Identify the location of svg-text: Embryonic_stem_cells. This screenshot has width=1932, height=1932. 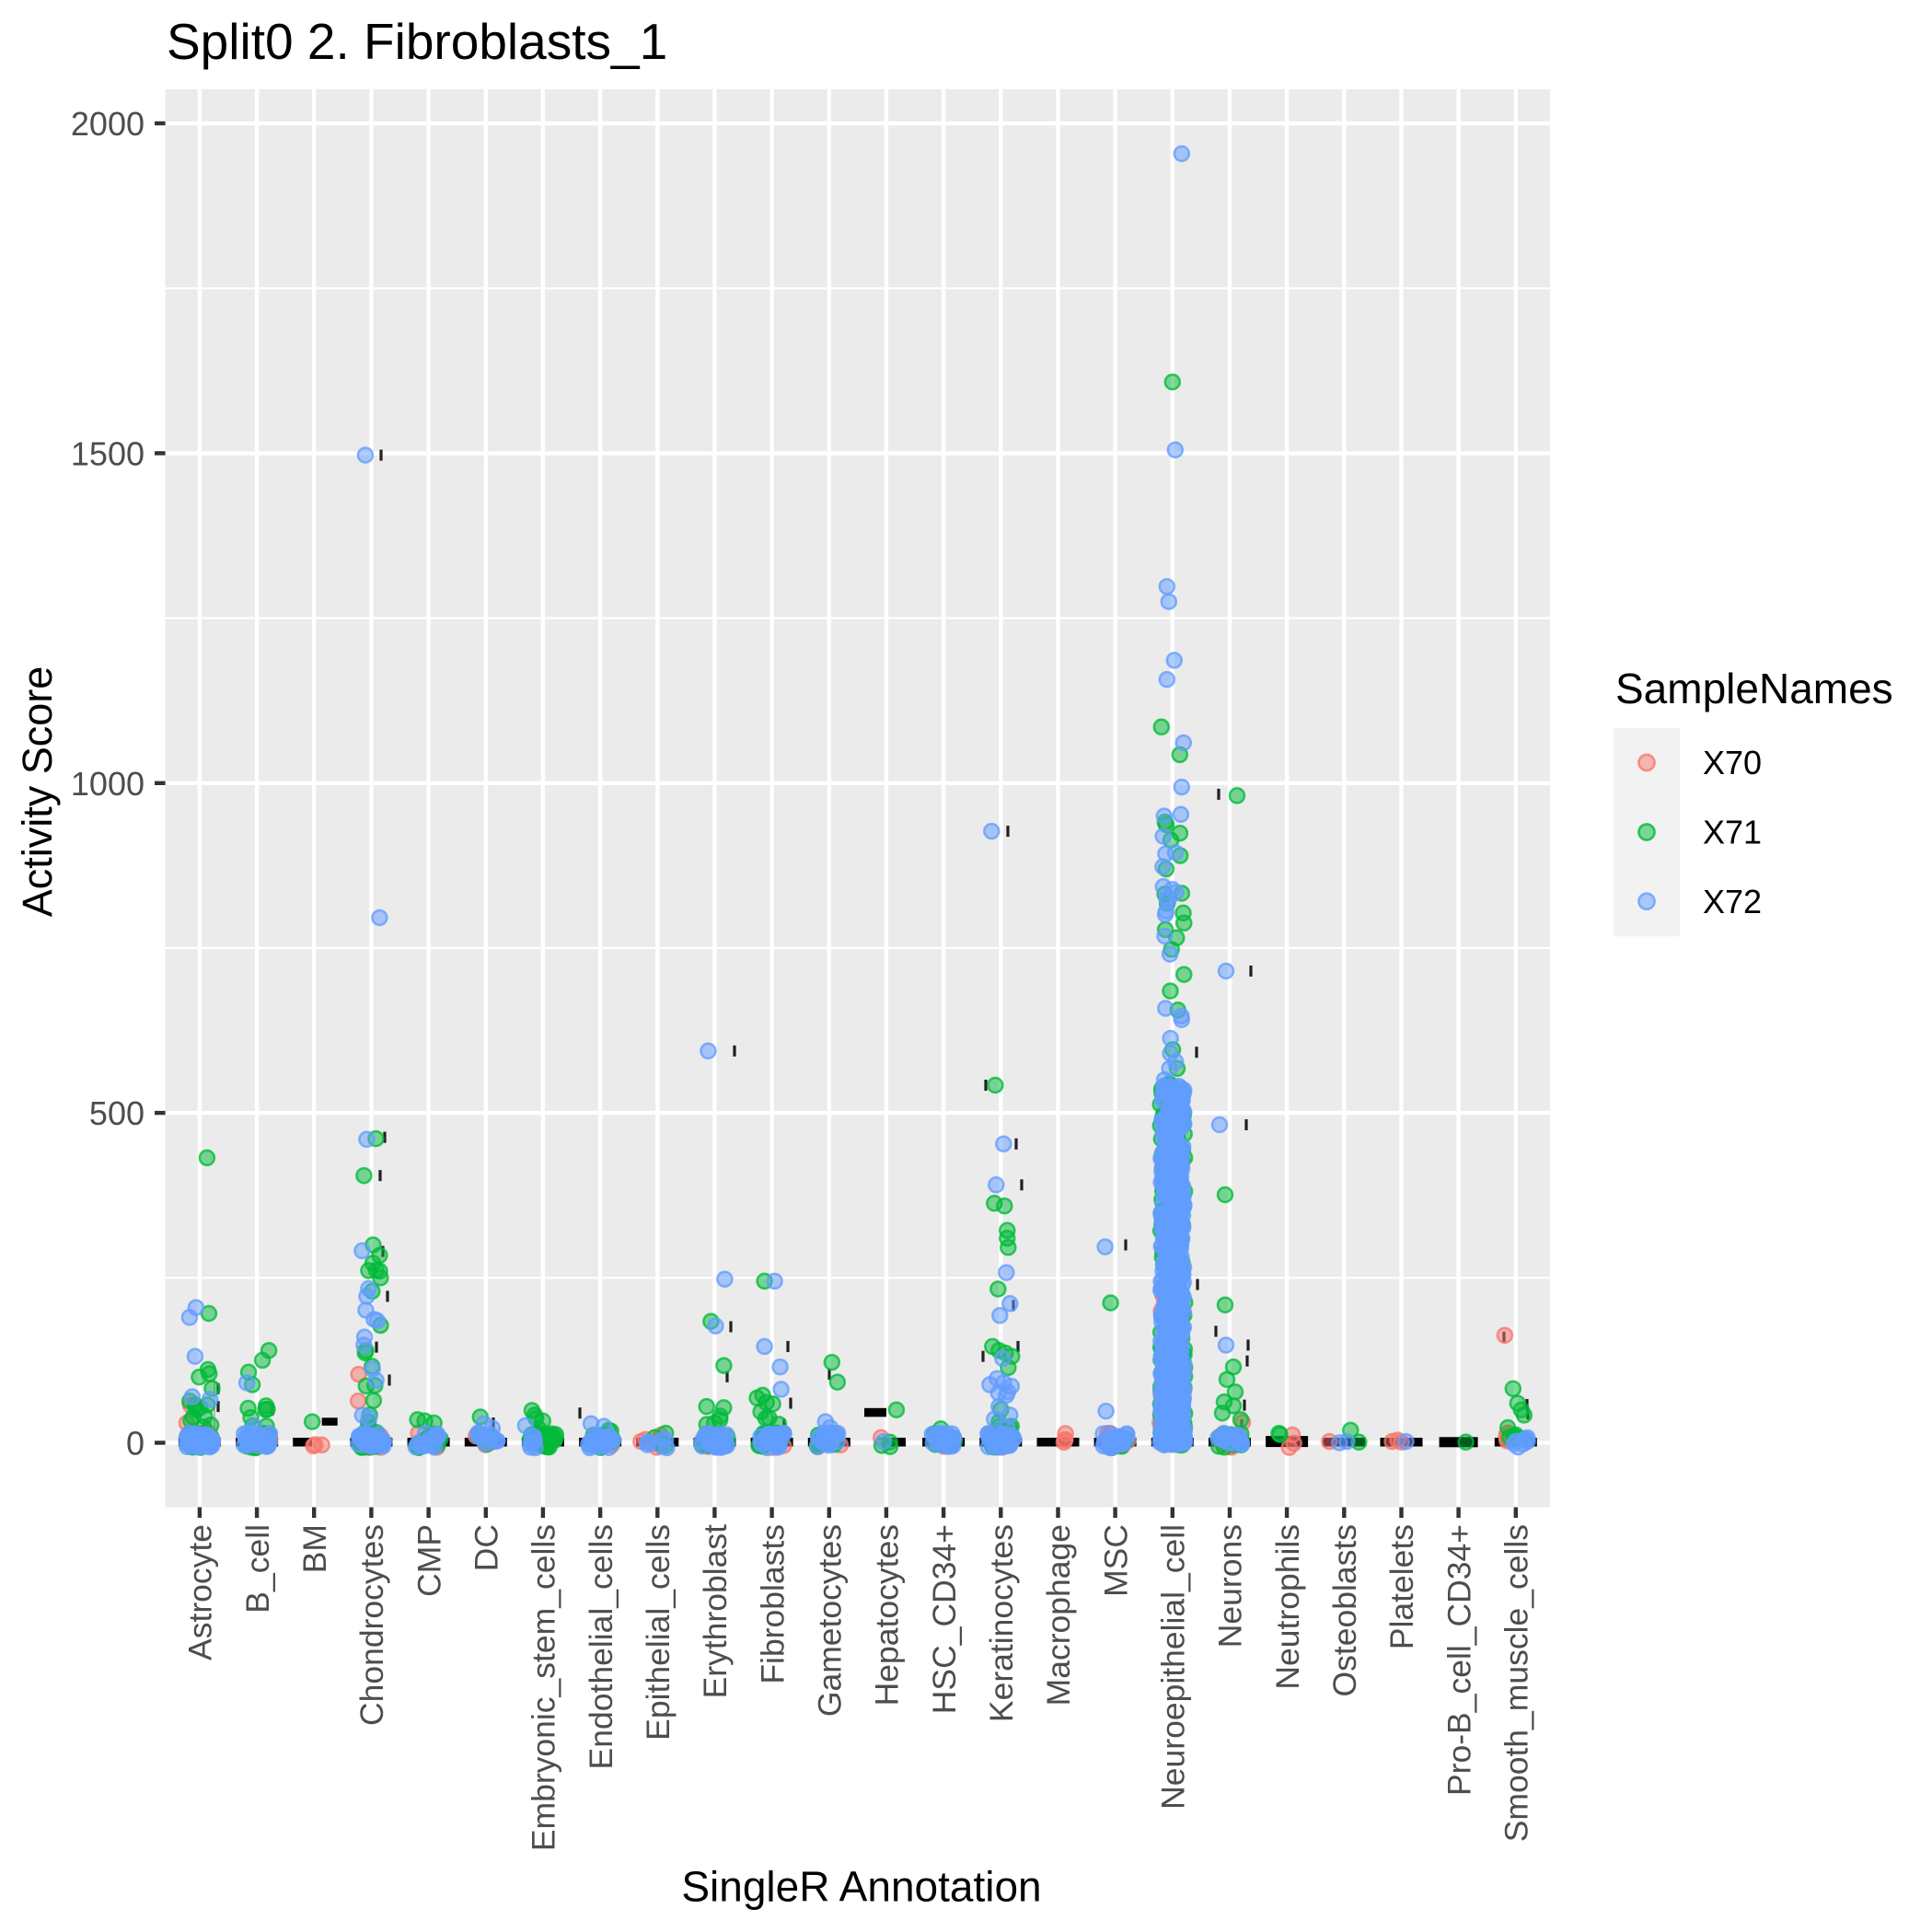
(544, 1688).